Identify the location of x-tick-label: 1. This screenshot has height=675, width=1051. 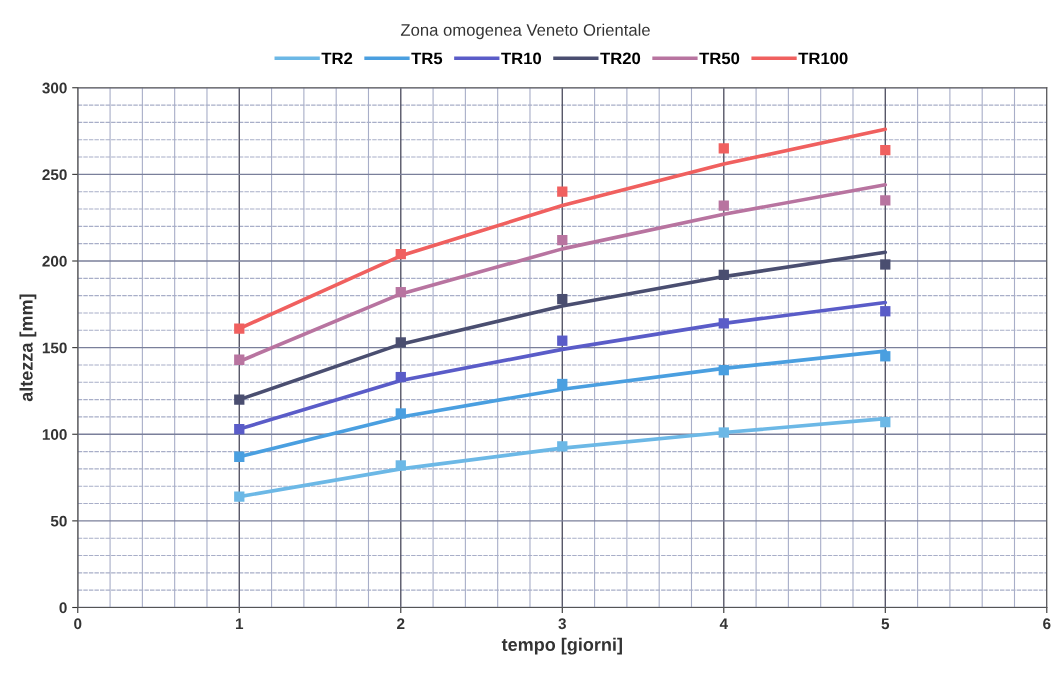
(239, 623).